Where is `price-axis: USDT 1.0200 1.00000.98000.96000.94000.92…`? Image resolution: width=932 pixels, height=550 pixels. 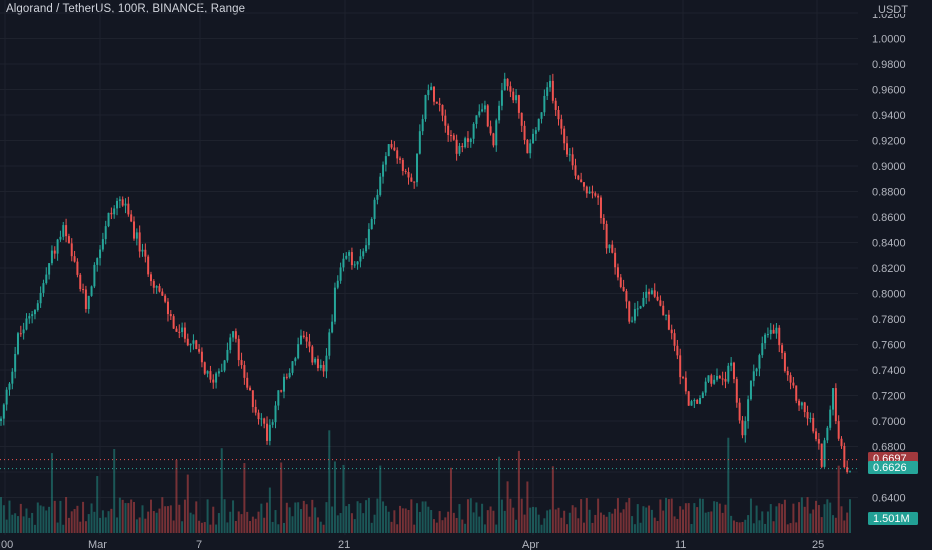 price-axis: USDT 1.0200 1.00000.98000.96000.94000.92… is located at coordinates (896, 267).